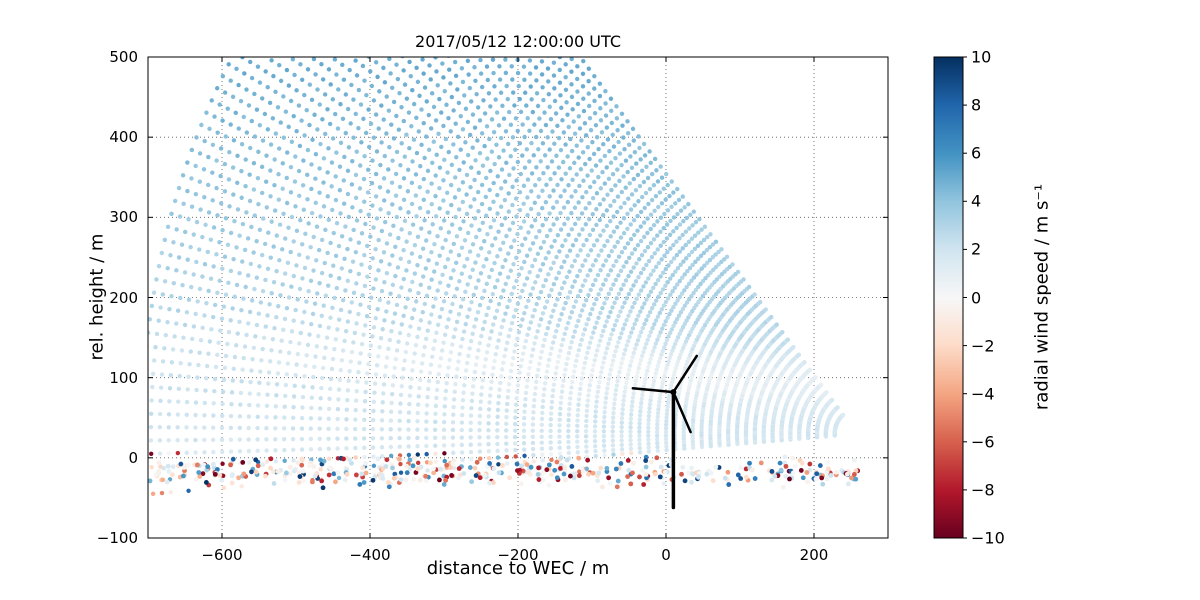 This screenshot has width=1200, height=600. What do you see at coordinates (123, 57) in the screenshot?
I see `y-tick-label: 500` at bounding box center [123, 57].